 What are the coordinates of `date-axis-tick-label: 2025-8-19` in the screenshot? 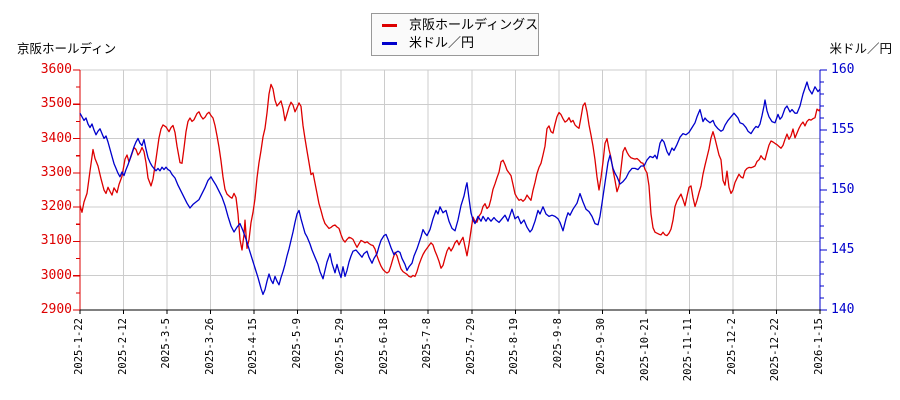 It's located at (514, 346).